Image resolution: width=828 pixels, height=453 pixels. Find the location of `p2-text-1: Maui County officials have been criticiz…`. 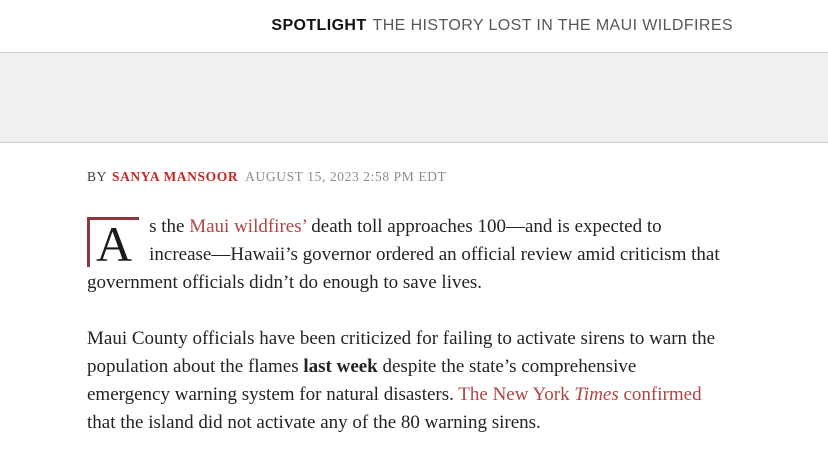

p2-text-1: Maui County officials have been criticiz… is located at coordinates (401, 352).